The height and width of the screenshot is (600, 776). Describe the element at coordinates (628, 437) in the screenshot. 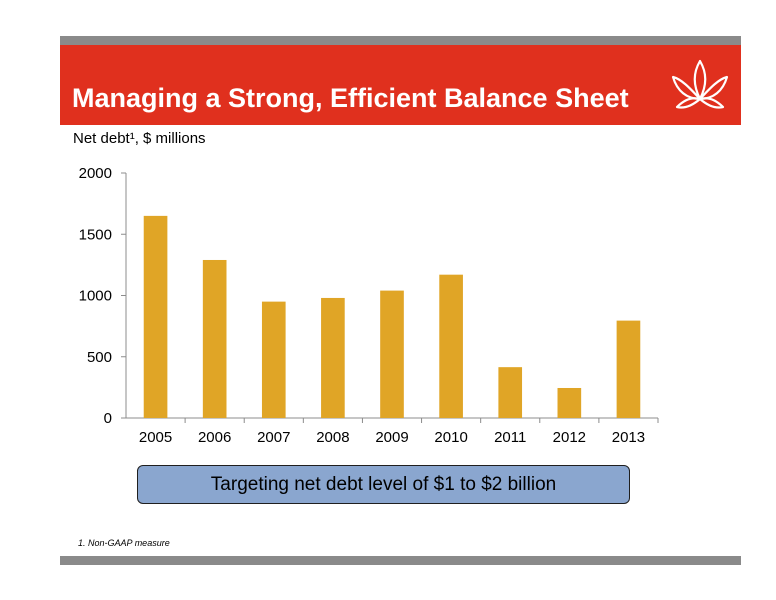

I see `x-tick-label: 2013` at that location.